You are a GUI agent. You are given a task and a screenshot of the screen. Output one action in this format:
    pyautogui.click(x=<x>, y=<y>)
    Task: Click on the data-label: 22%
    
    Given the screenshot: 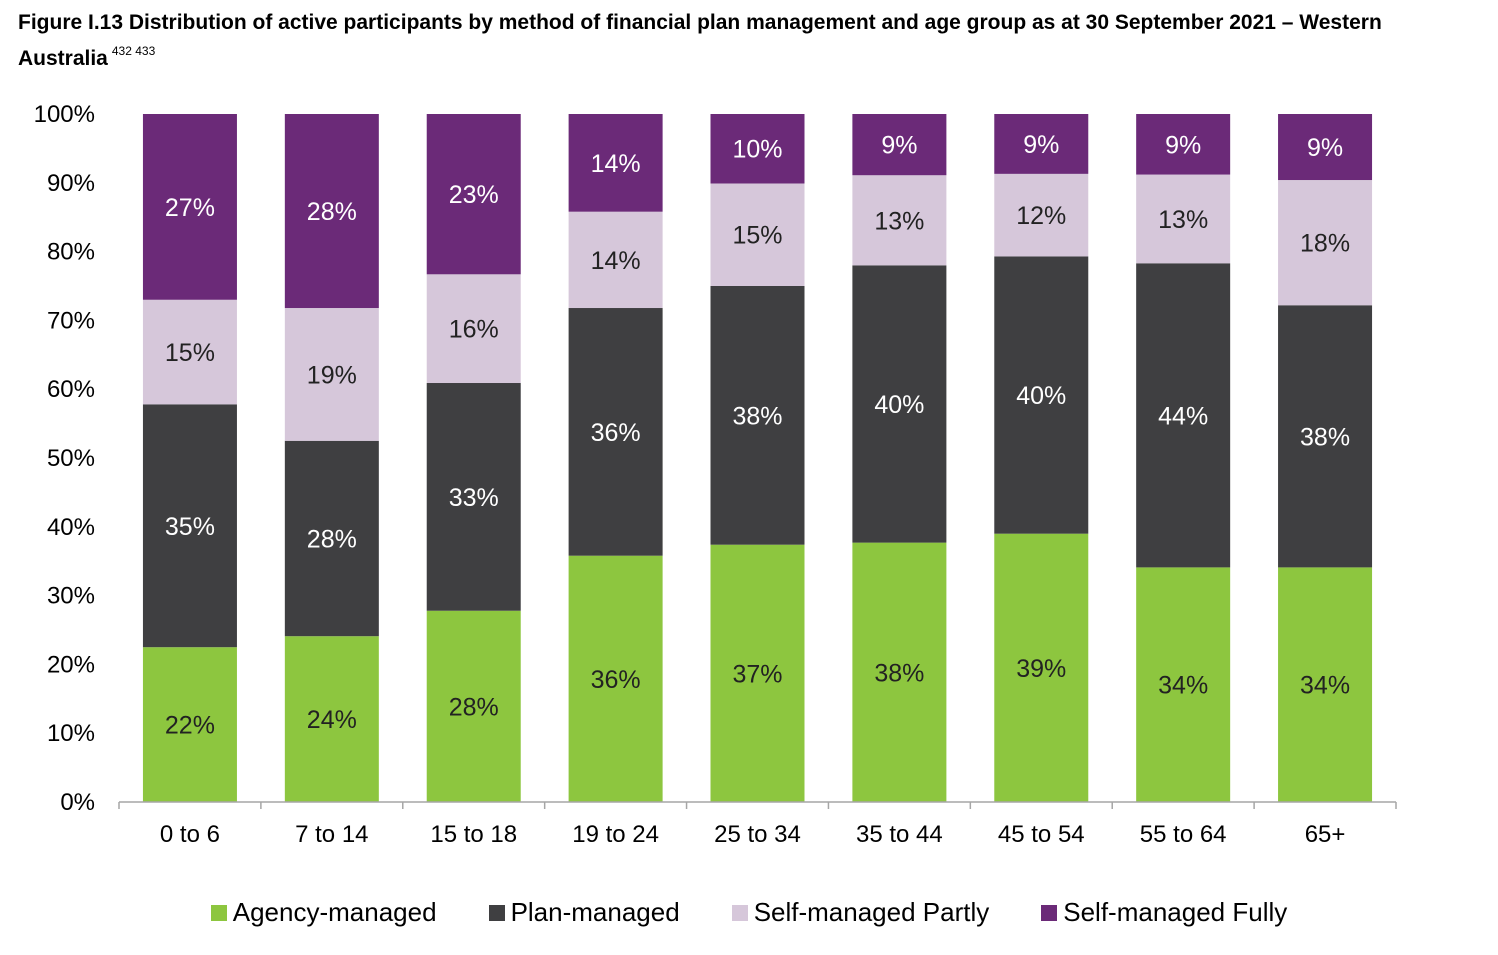 What is the action you would take?
    pyautogui.click(x=190, y=726)
    